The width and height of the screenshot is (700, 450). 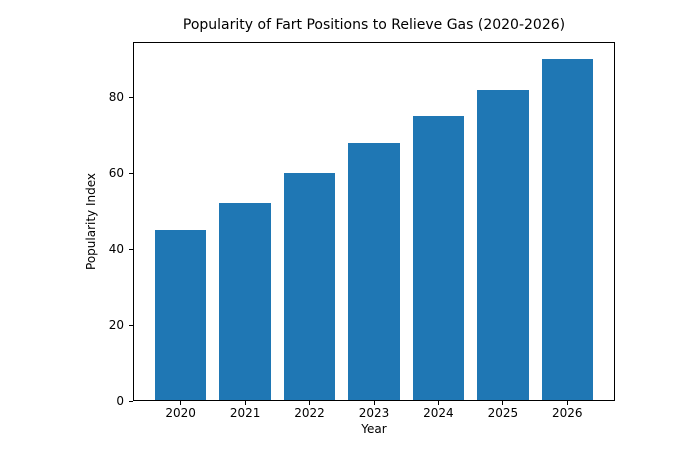 What do you see at coordinates (438, 403) in the screenshot?
I see `x-tick-2024` at bounding box center [438, 403].